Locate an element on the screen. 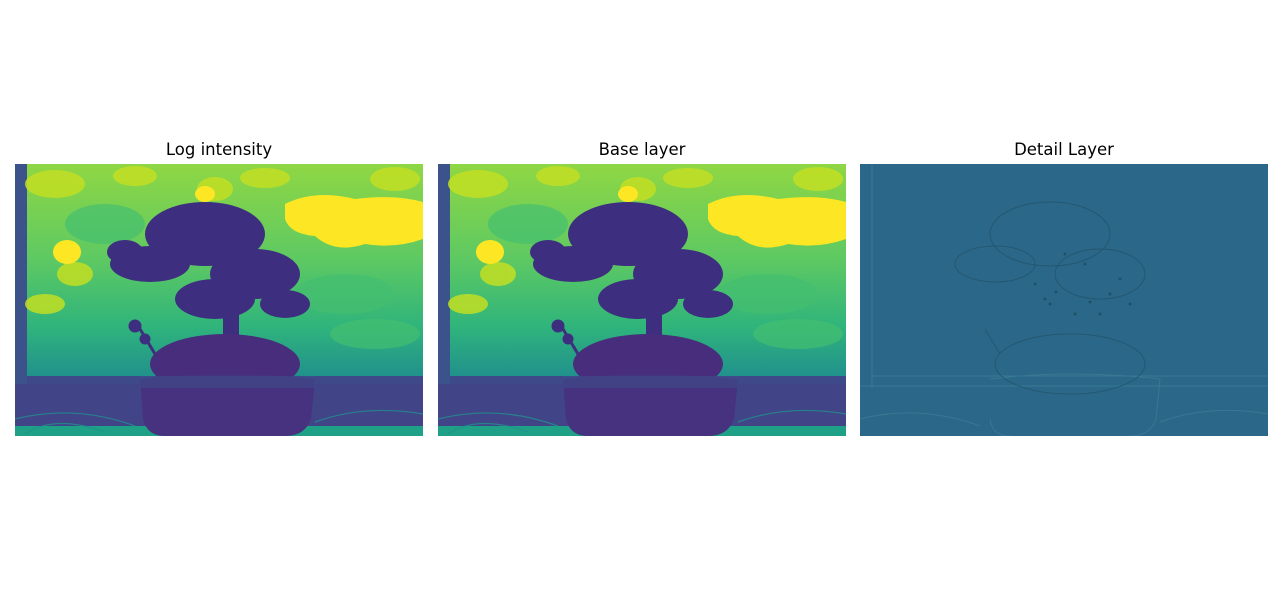 The image size is (1283, 600). log-intensity-image is located at coordinates (219, 300).